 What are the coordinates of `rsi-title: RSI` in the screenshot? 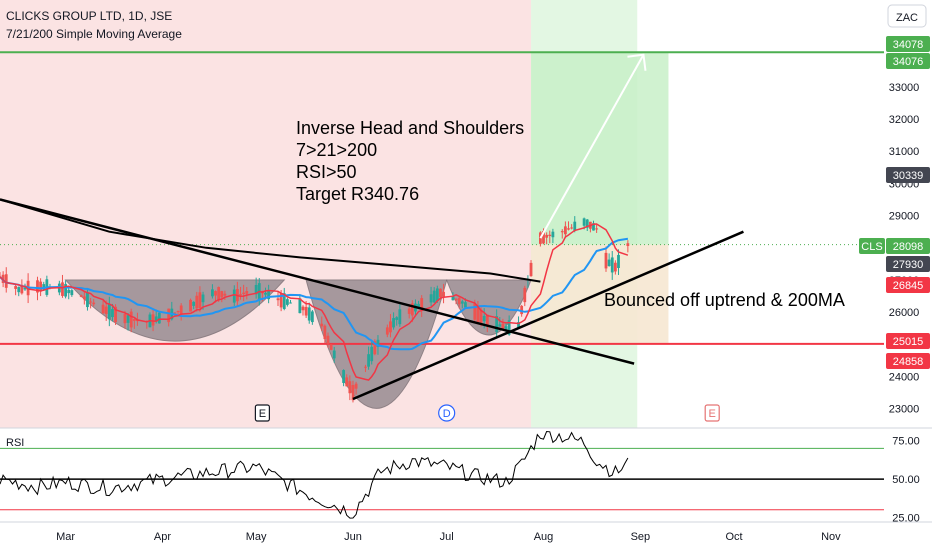 It's located at (15, 443).